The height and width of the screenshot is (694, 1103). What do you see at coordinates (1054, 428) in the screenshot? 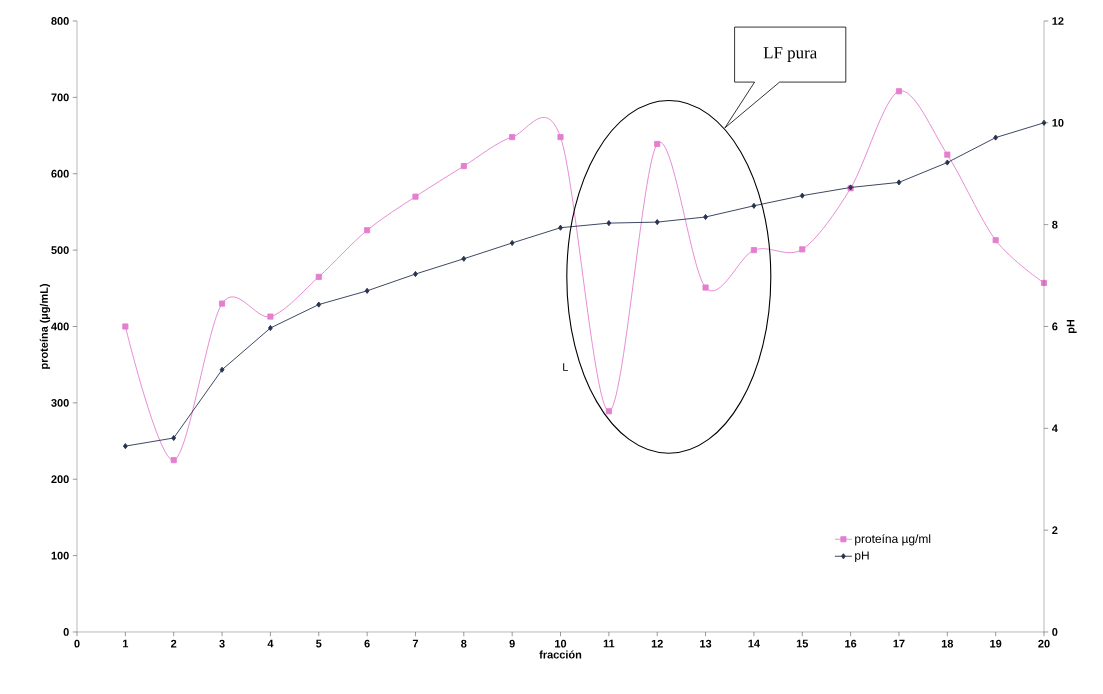
I see `y2-tick-label: 4` at bounding box center [1054, 428].